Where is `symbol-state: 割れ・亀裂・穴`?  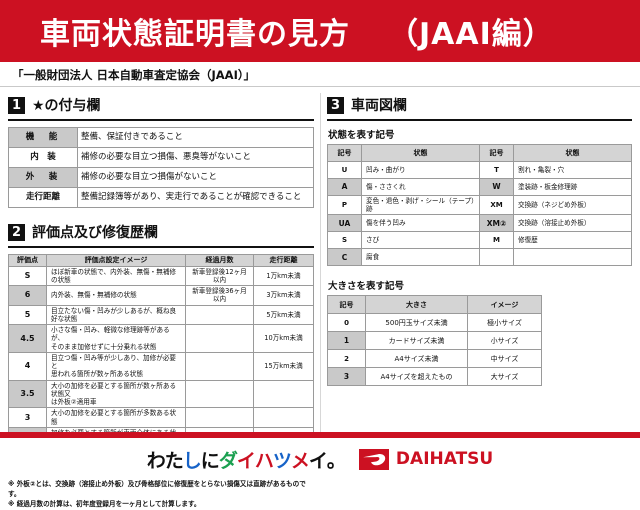 symbol-state: 割れ・亀裂・穴 is located at coordinates (572, 170).